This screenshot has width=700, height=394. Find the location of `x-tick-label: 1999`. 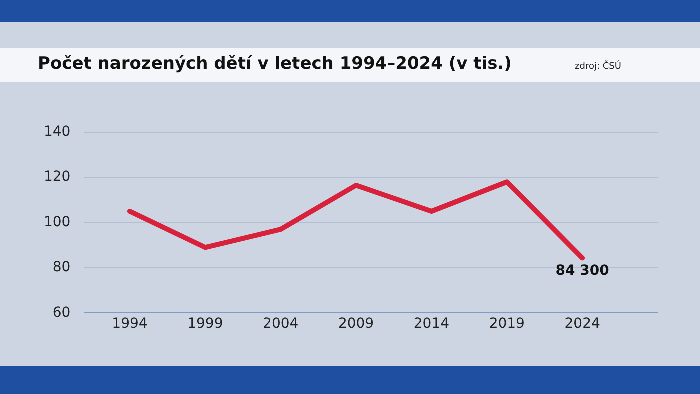

x-tick-label: 1999 is located at coordinates (206, 324).